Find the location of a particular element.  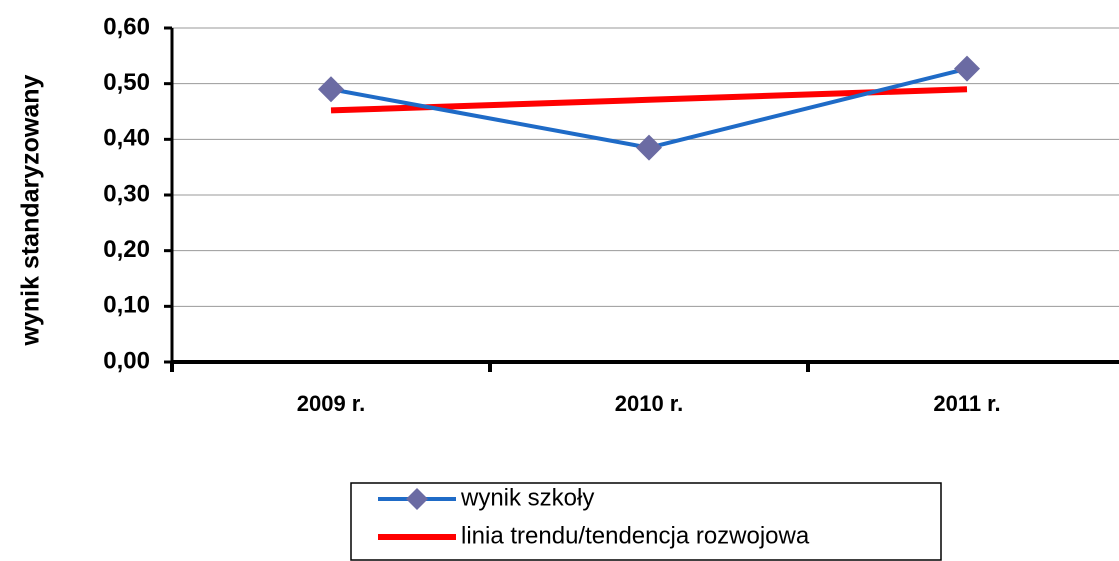

legend-label: wynik szkoły is located at coordinates (527, 497).